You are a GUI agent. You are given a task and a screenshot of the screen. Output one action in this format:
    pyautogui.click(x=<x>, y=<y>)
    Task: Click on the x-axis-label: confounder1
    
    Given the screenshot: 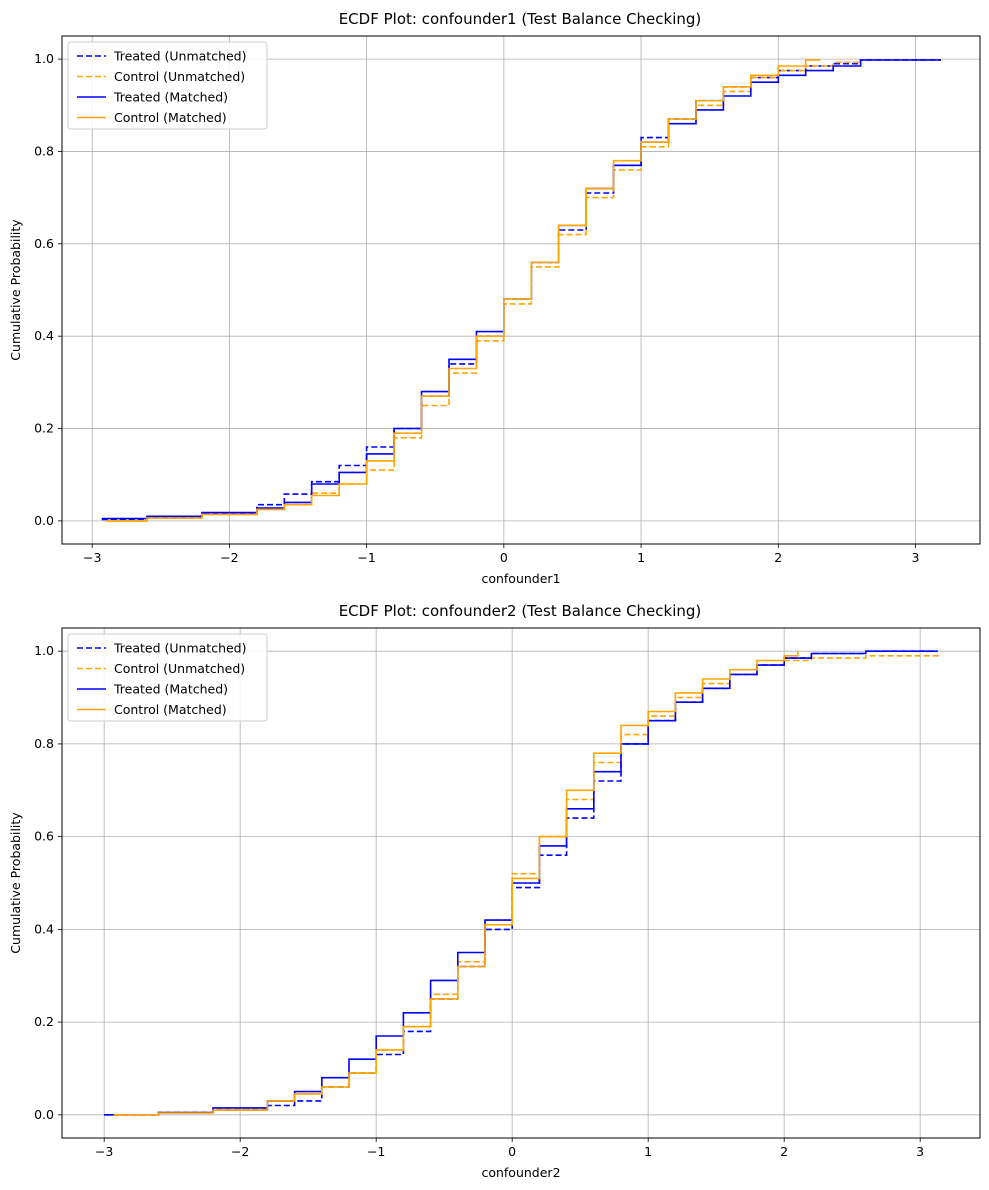 What is the action you would take?
    pyautogui.click(x=520, y=578)
    